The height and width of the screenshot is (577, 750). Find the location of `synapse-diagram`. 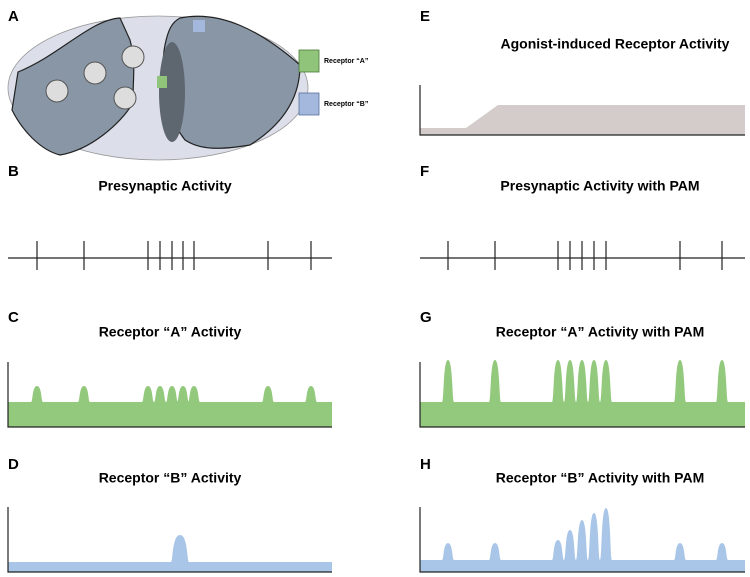

synapse-diagram is located at coordinates (163, 88).